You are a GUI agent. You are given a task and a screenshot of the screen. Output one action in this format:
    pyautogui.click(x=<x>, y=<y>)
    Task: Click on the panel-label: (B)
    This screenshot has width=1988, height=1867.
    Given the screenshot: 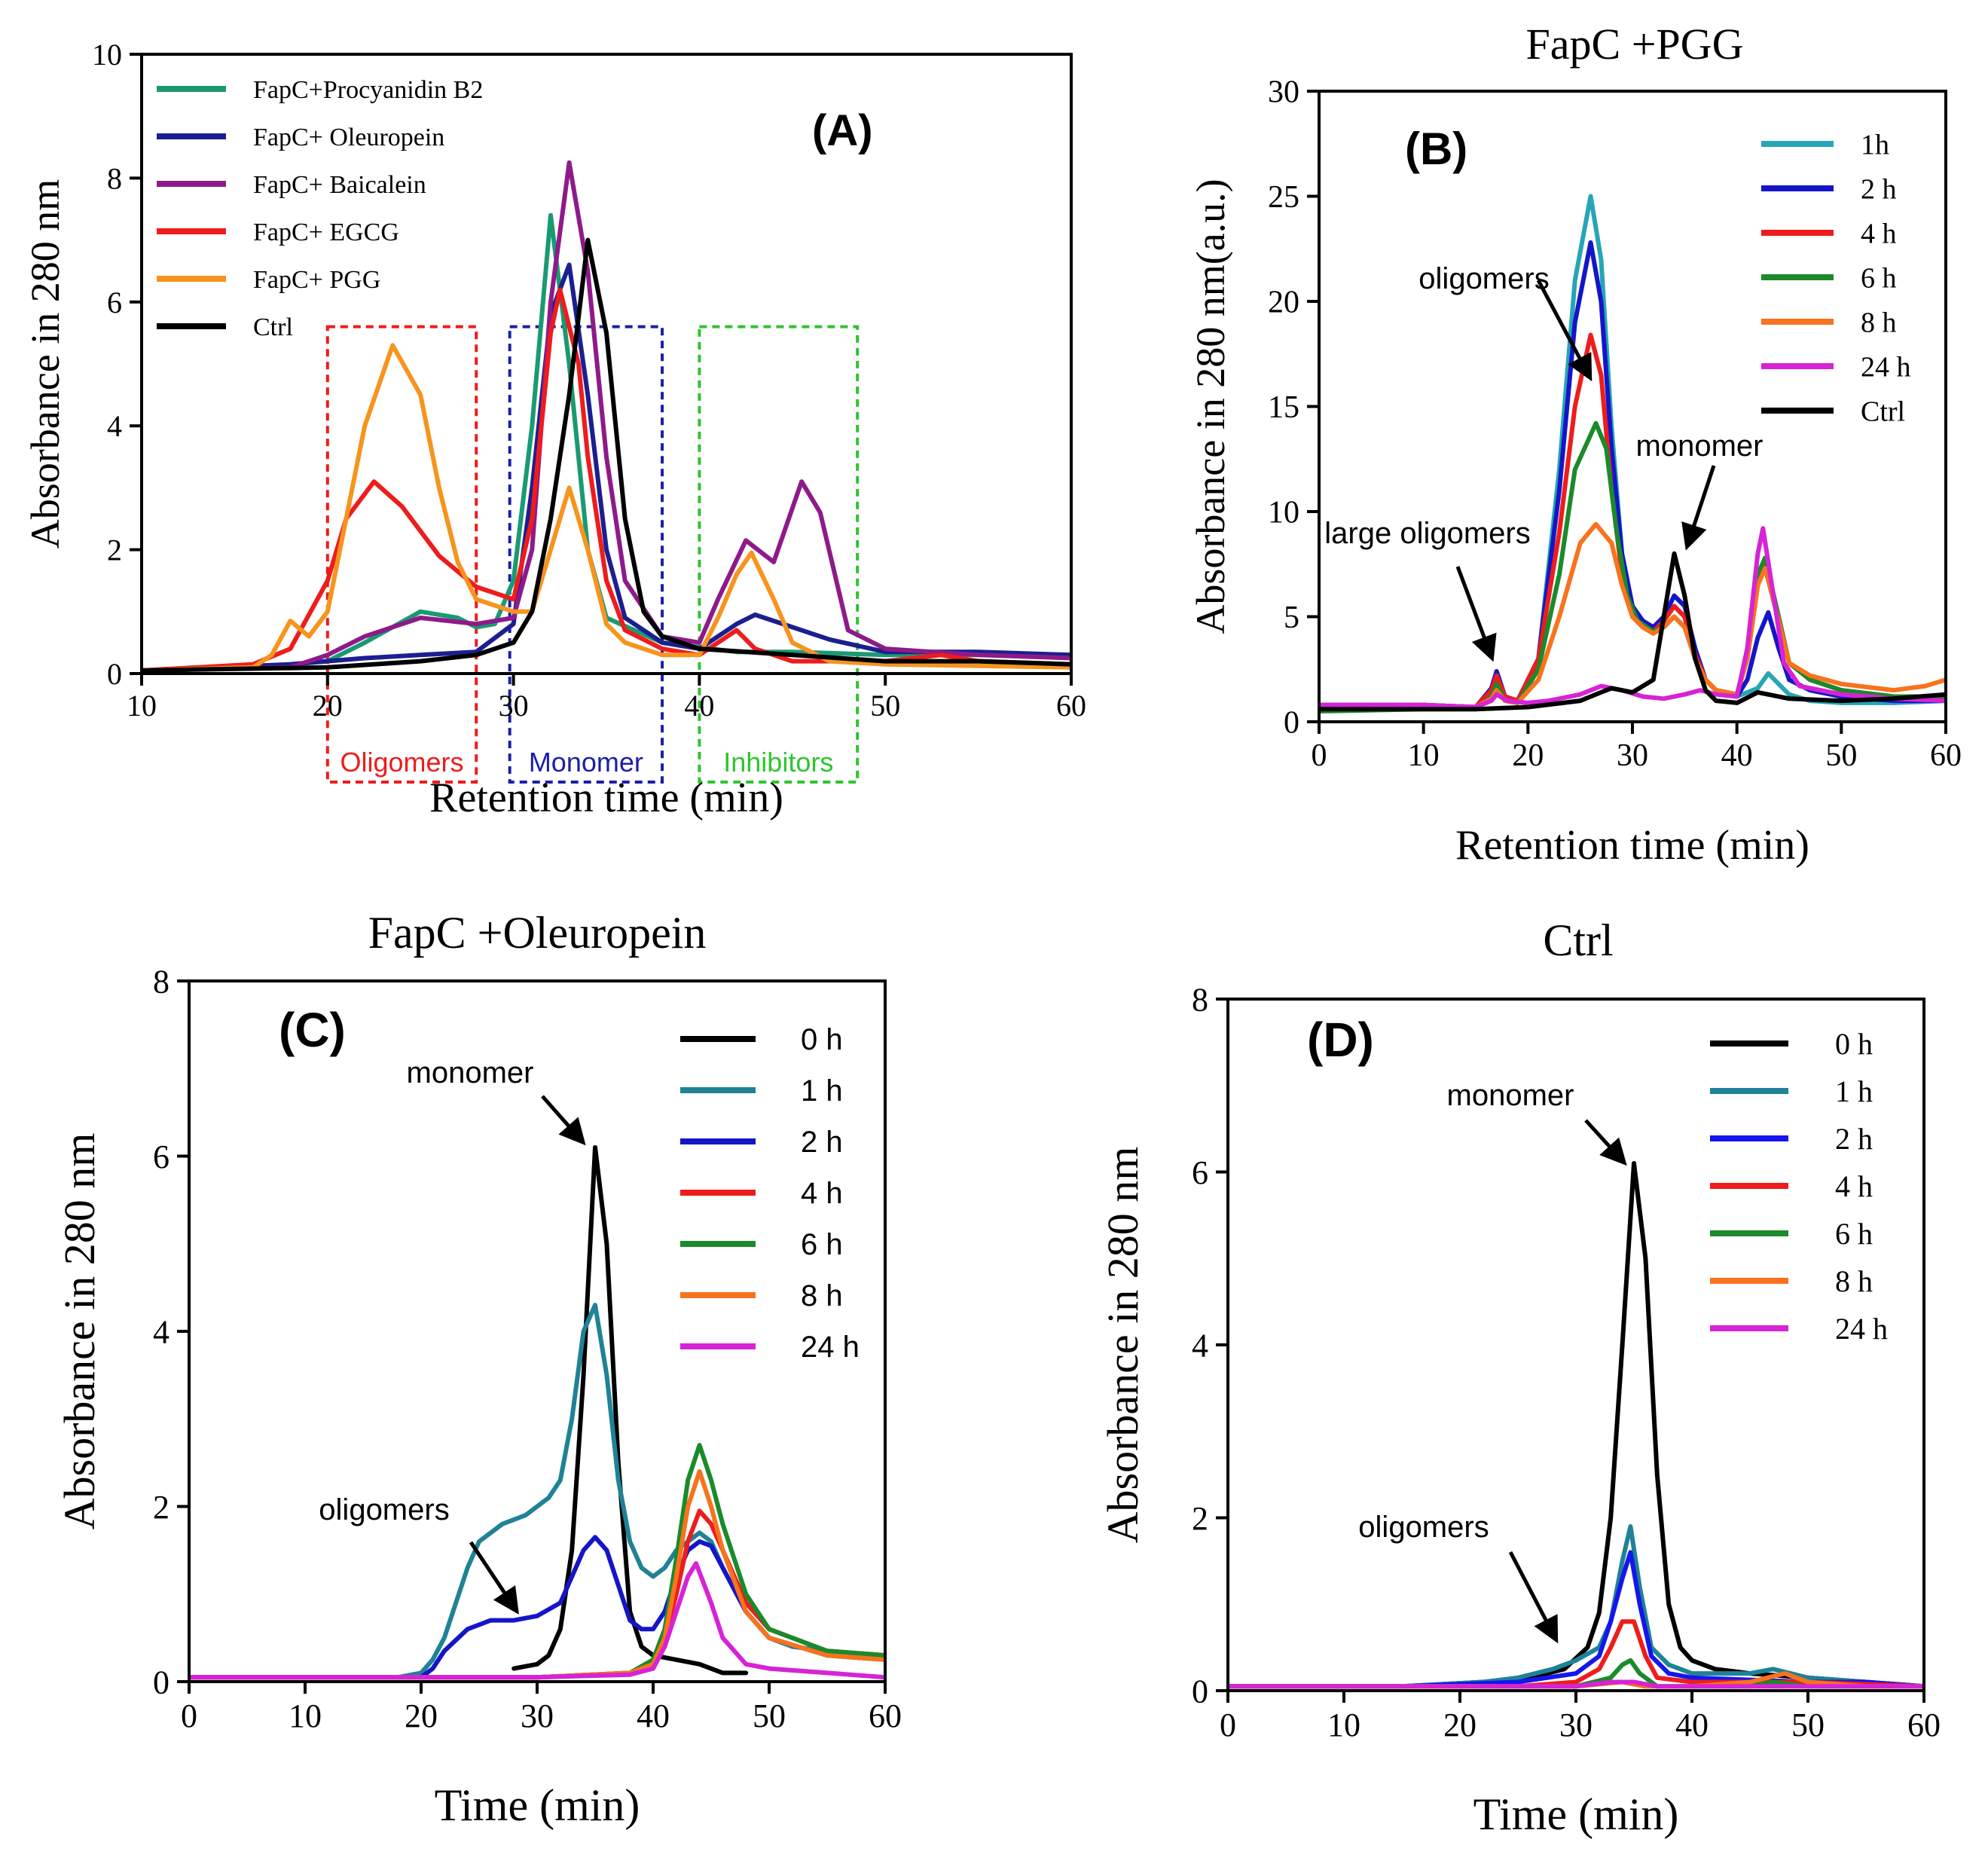 What is the action you would take?
    pyautogui.click(x=1436, y=149)
    